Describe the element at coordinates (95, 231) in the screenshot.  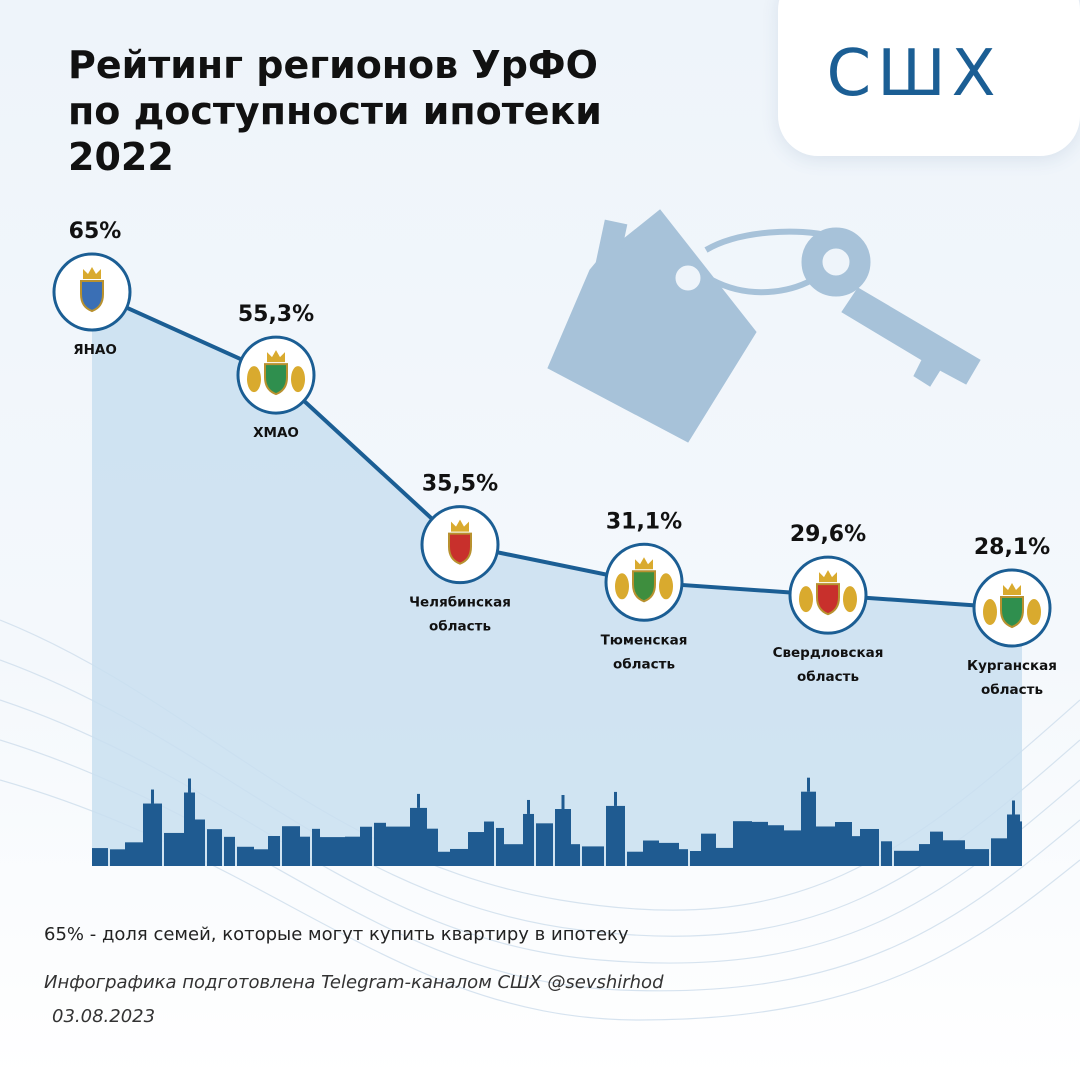
I see `value-label: 65%` at that location.